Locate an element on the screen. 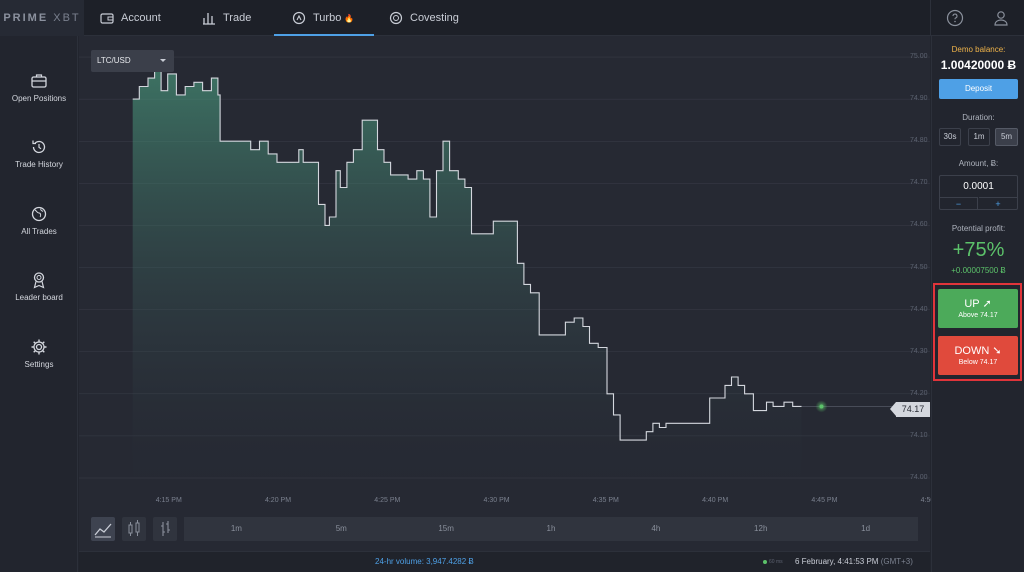  sidebar-item-leader-board: Leader board is located at coordinates (39, 286).